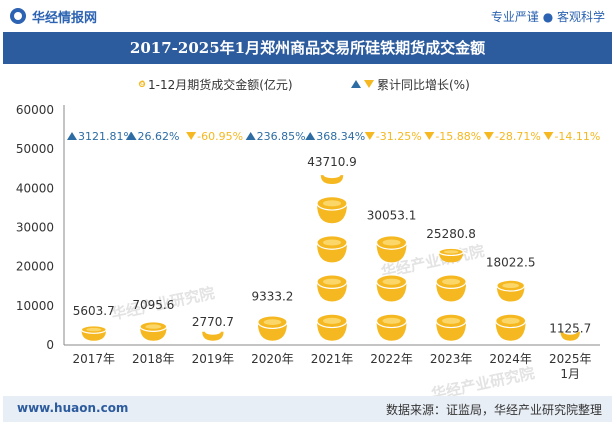 Image resolution: width=615 pixels, height=427 pixels. Describe the element at coordinates (106, 136) in the screenshot. I see `growth-label: 3121.81%` at that location.